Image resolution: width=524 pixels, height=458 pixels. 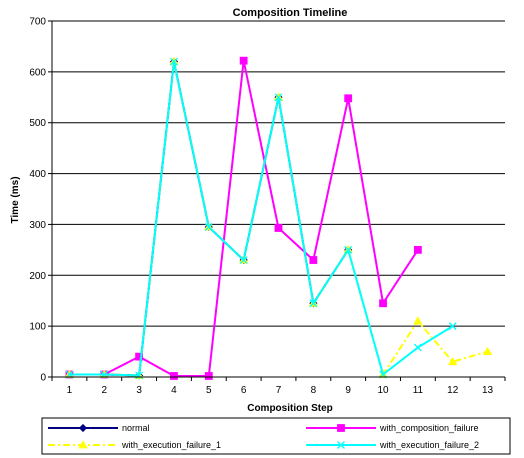 What do you see at coordinates (139, 390) in the screenshot?
I see `x-tick-label: 3` at bounding box center [139, 390].